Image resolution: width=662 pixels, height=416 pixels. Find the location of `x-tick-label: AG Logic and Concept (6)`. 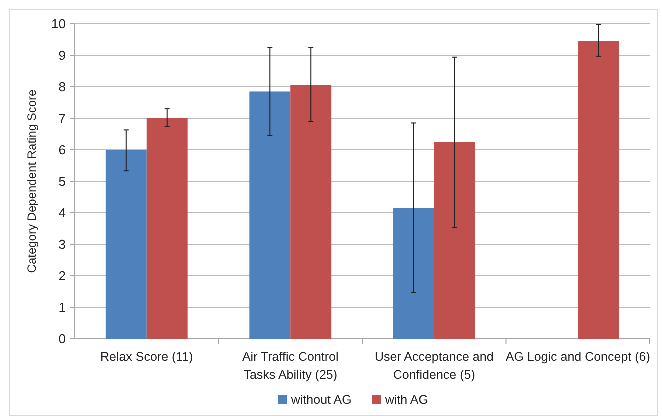

x-tick-label: AG Logic and Concept (6) is located at coordinates (578, 357).